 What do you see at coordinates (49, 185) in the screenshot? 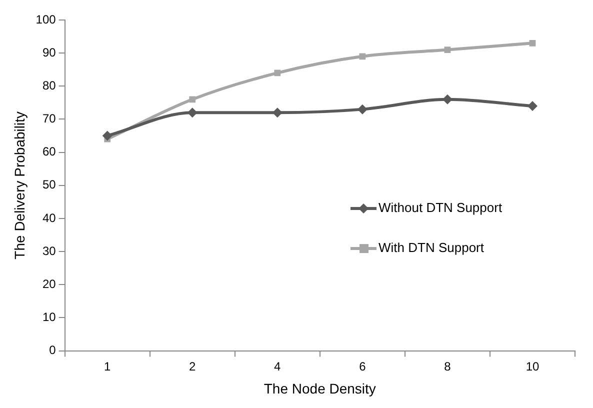
I see `y-tick-label: 50` at bounding box center [49, 185].